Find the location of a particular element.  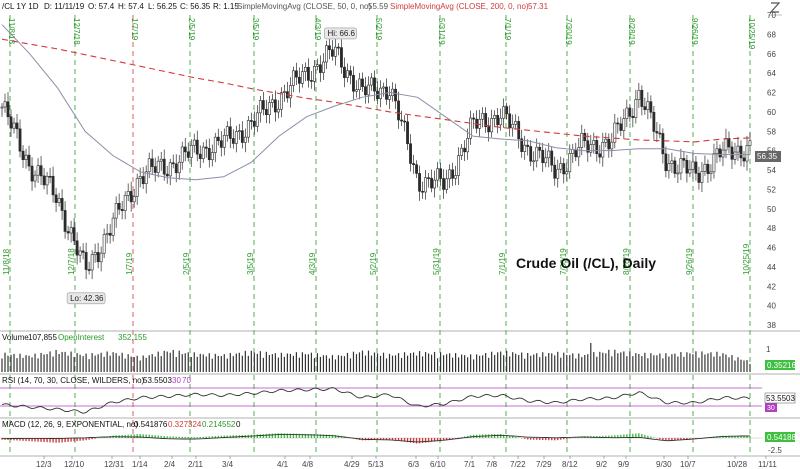

symbol-label: /CL 1Y 1D is located at coordinates (20, 6).